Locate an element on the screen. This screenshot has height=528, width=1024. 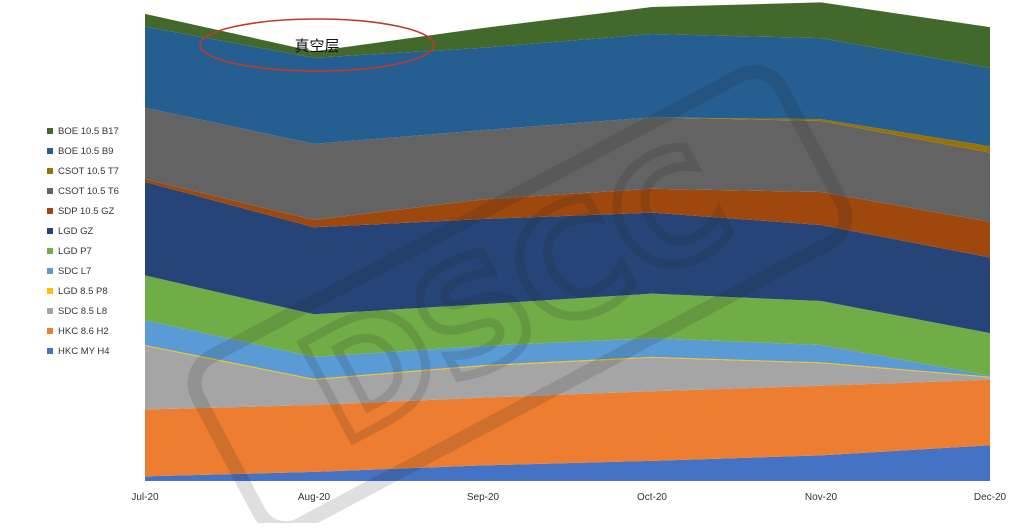
x-tick-label: Jul-20 is located at coordinates (145, 497).